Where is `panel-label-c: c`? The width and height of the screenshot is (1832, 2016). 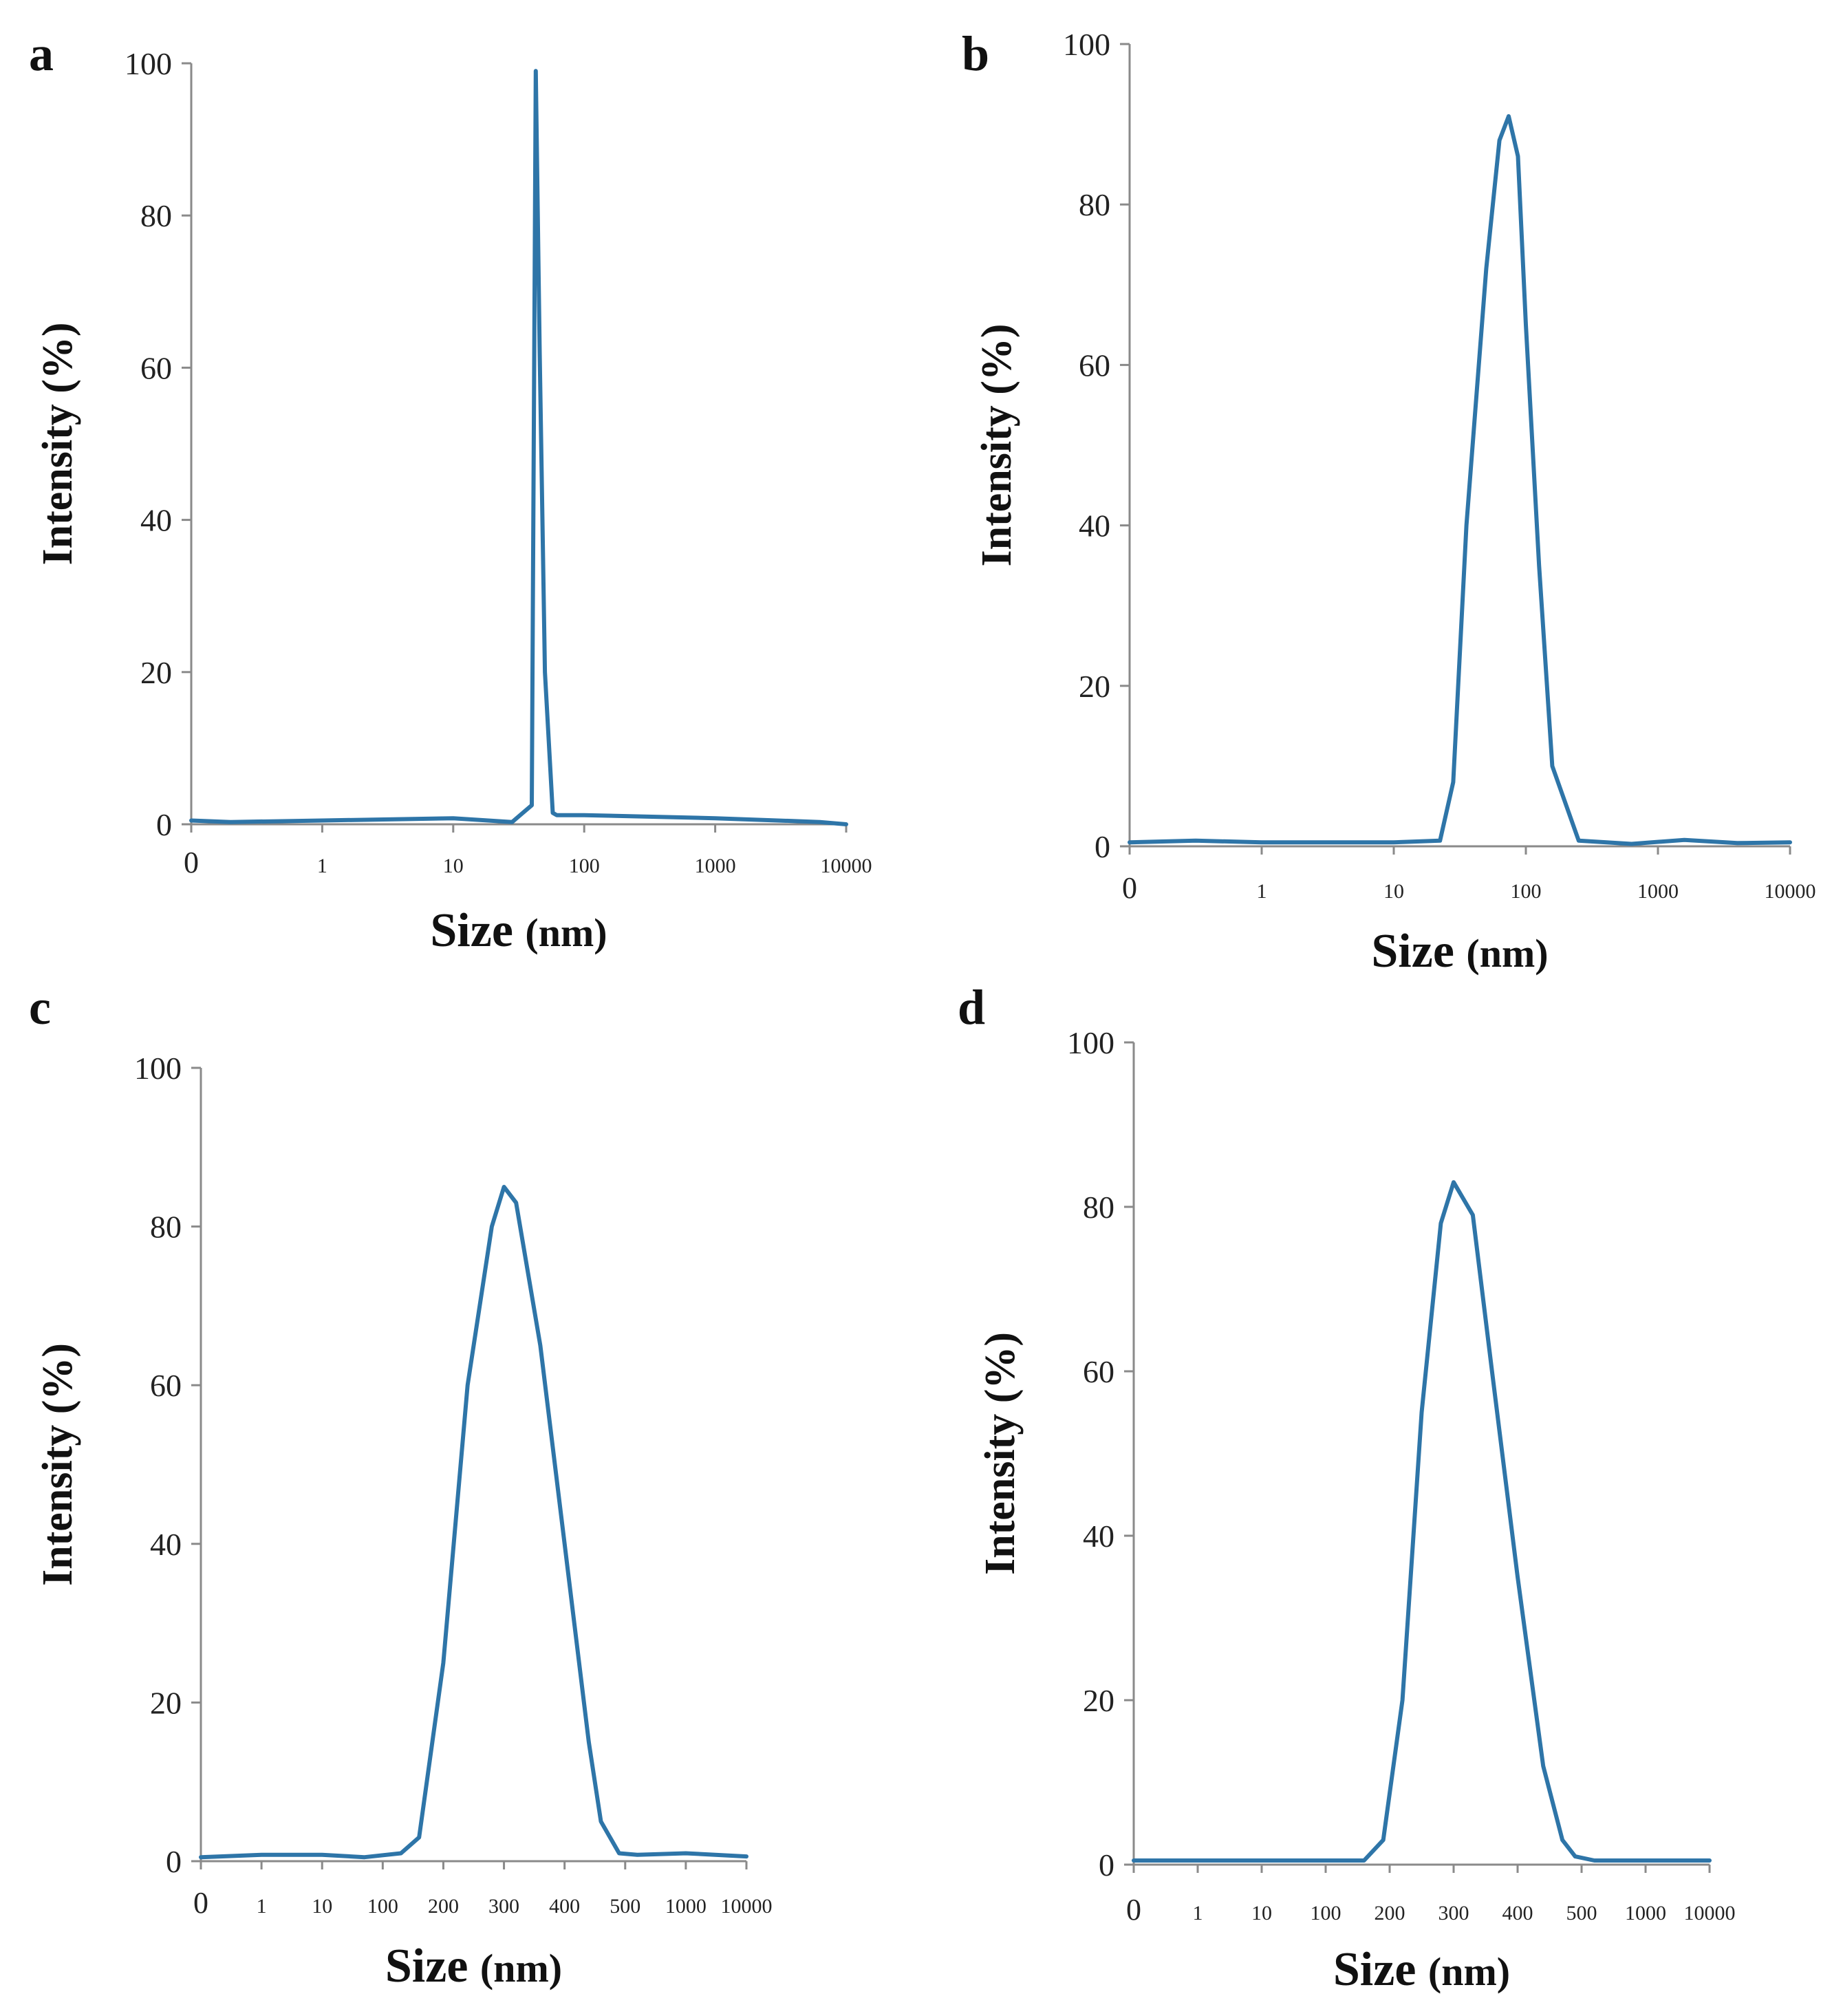
panel-label-c: c is located at coordinates (40, 1007).